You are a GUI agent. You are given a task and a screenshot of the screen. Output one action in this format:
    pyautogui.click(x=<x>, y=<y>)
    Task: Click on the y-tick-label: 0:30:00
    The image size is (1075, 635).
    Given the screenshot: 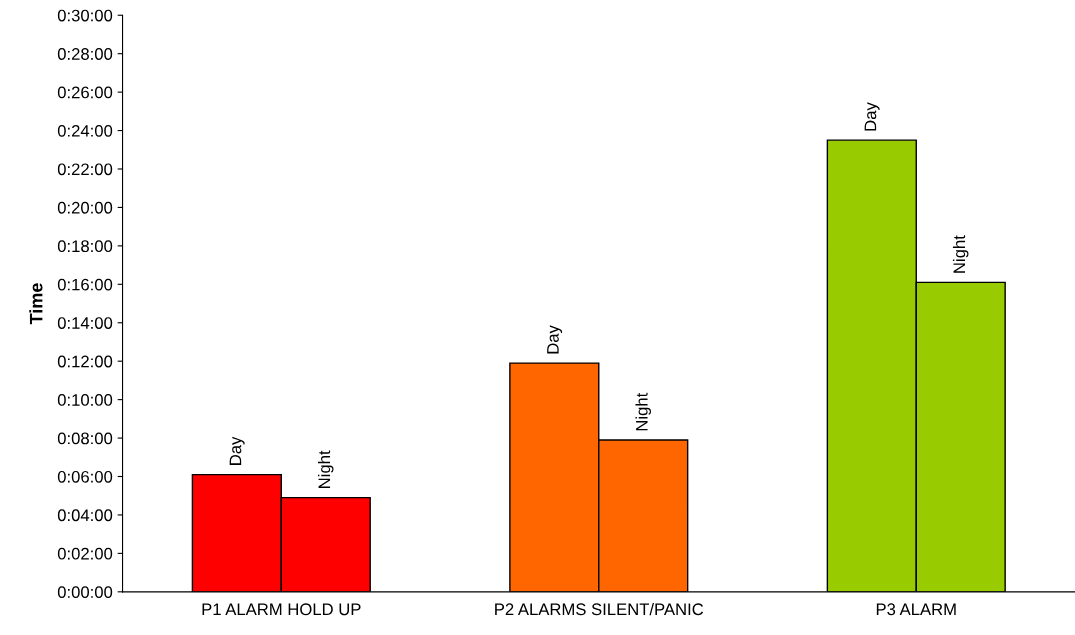 What is the action you would take?
    pyautogui.click(x=85, y=15)
    